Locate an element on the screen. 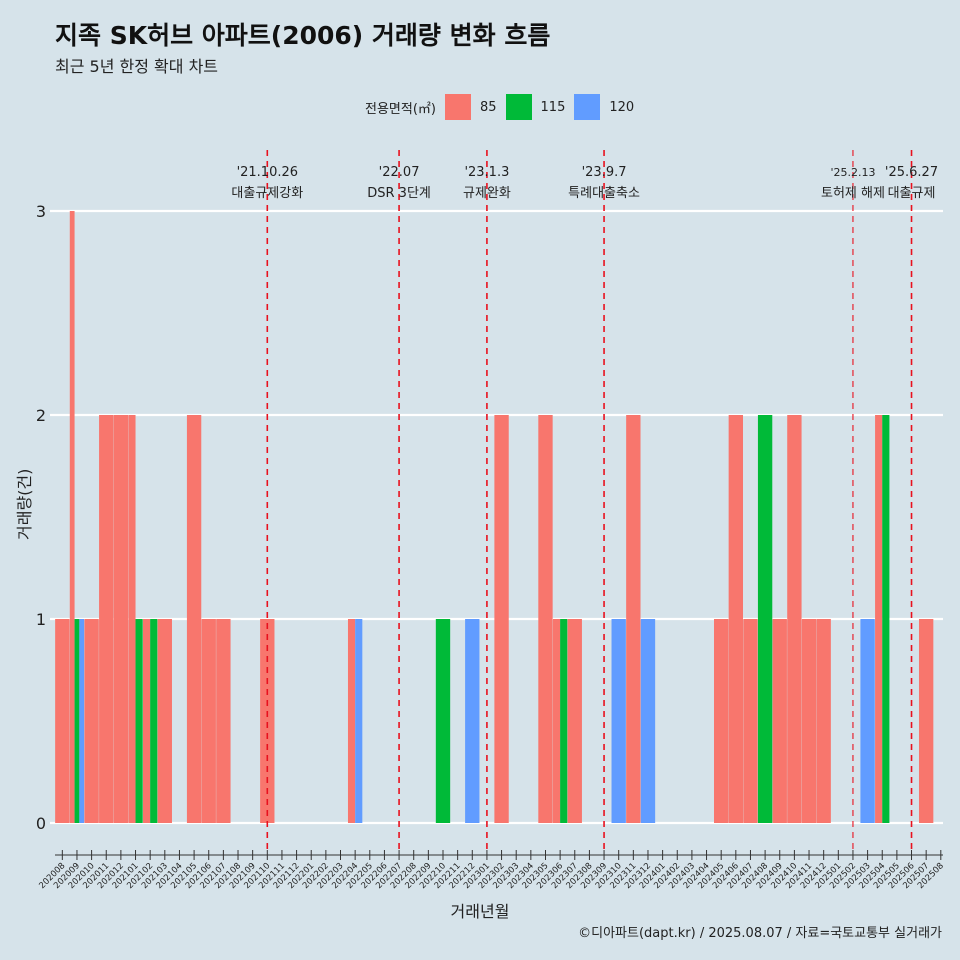 Image resolution: width=960 pixels, height=960 pixels. event-date-202207: '22.07 is located at coordinates (399, 172).